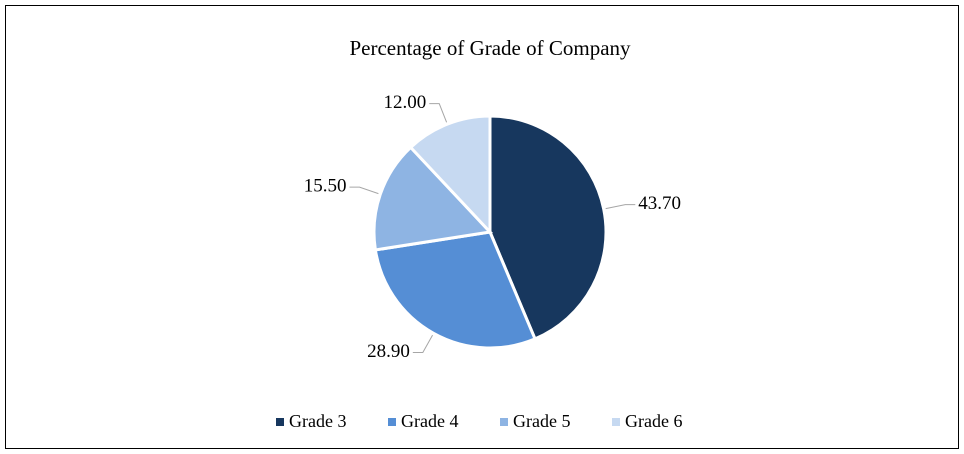 The height and width of the screenshot is (454, 964). What do you see at coordinates (325, 185) in the screenshot?
I see `data-label: 15.50` at bounding box center [325, 185].